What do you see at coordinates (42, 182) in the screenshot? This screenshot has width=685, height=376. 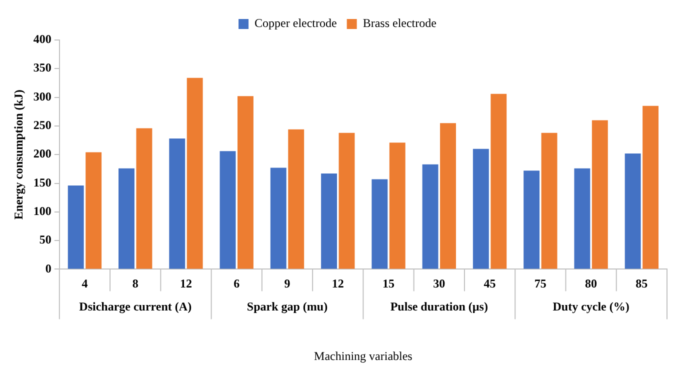 I see `y-tick-label: 150` at bounding box center [42, 182].